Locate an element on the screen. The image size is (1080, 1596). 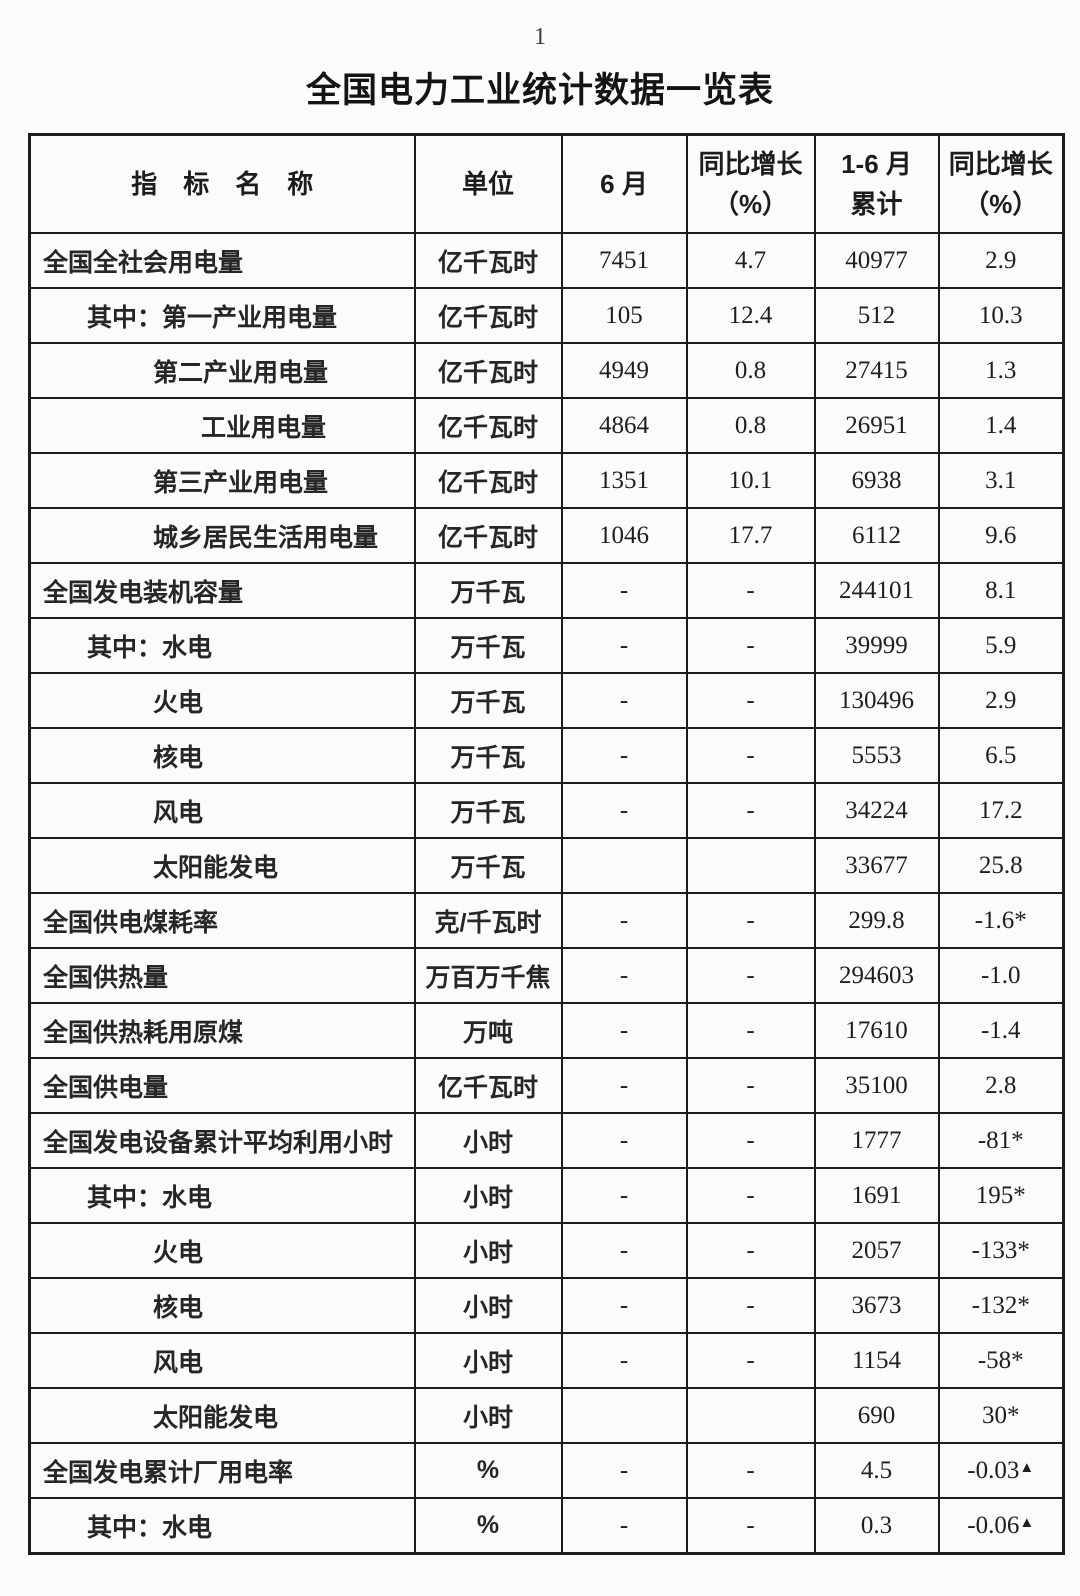
indicator-name-cell: 火电 is located at coordinates (222, 1250).